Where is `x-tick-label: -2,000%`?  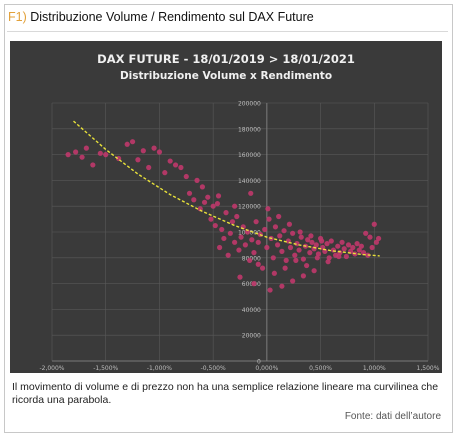 x-tick-label: -2,000% is located at coordinates (51, 368).